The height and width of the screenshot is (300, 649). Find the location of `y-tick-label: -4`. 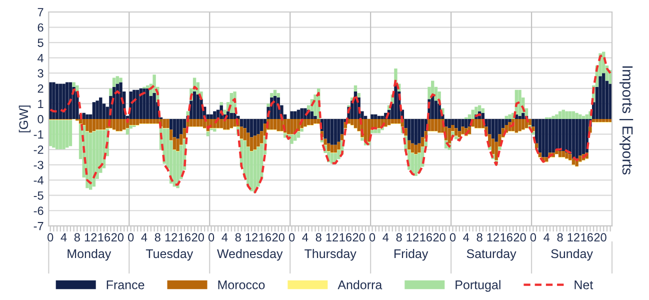

y-tick-label: -4 is located at coordinates (39, 180).